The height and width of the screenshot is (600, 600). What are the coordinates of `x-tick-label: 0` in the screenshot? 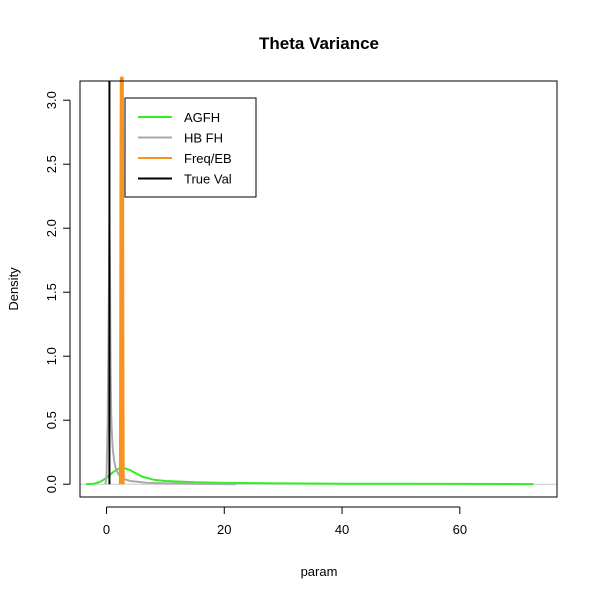 It's located at (106, 529).